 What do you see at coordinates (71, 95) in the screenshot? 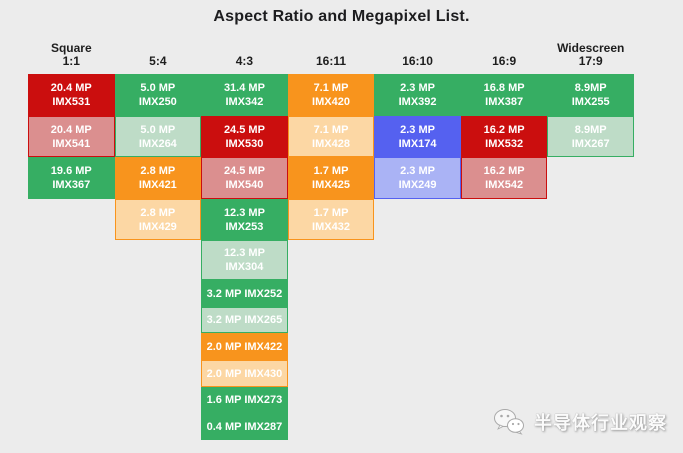
I see `sensor-cell-imx531: 20.4 MP IMX531` at bounding box center [71, 95].